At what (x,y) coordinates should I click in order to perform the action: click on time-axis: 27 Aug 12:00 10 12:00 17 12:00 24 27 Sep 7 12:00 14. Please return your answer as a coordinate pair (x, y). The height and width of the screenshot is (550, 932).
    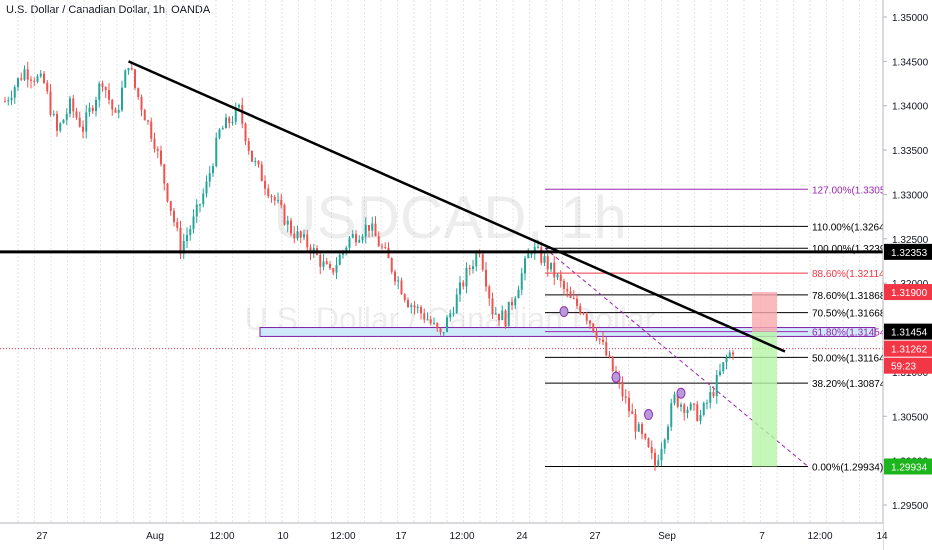
    Looking at the image, I should click on (444, 536).